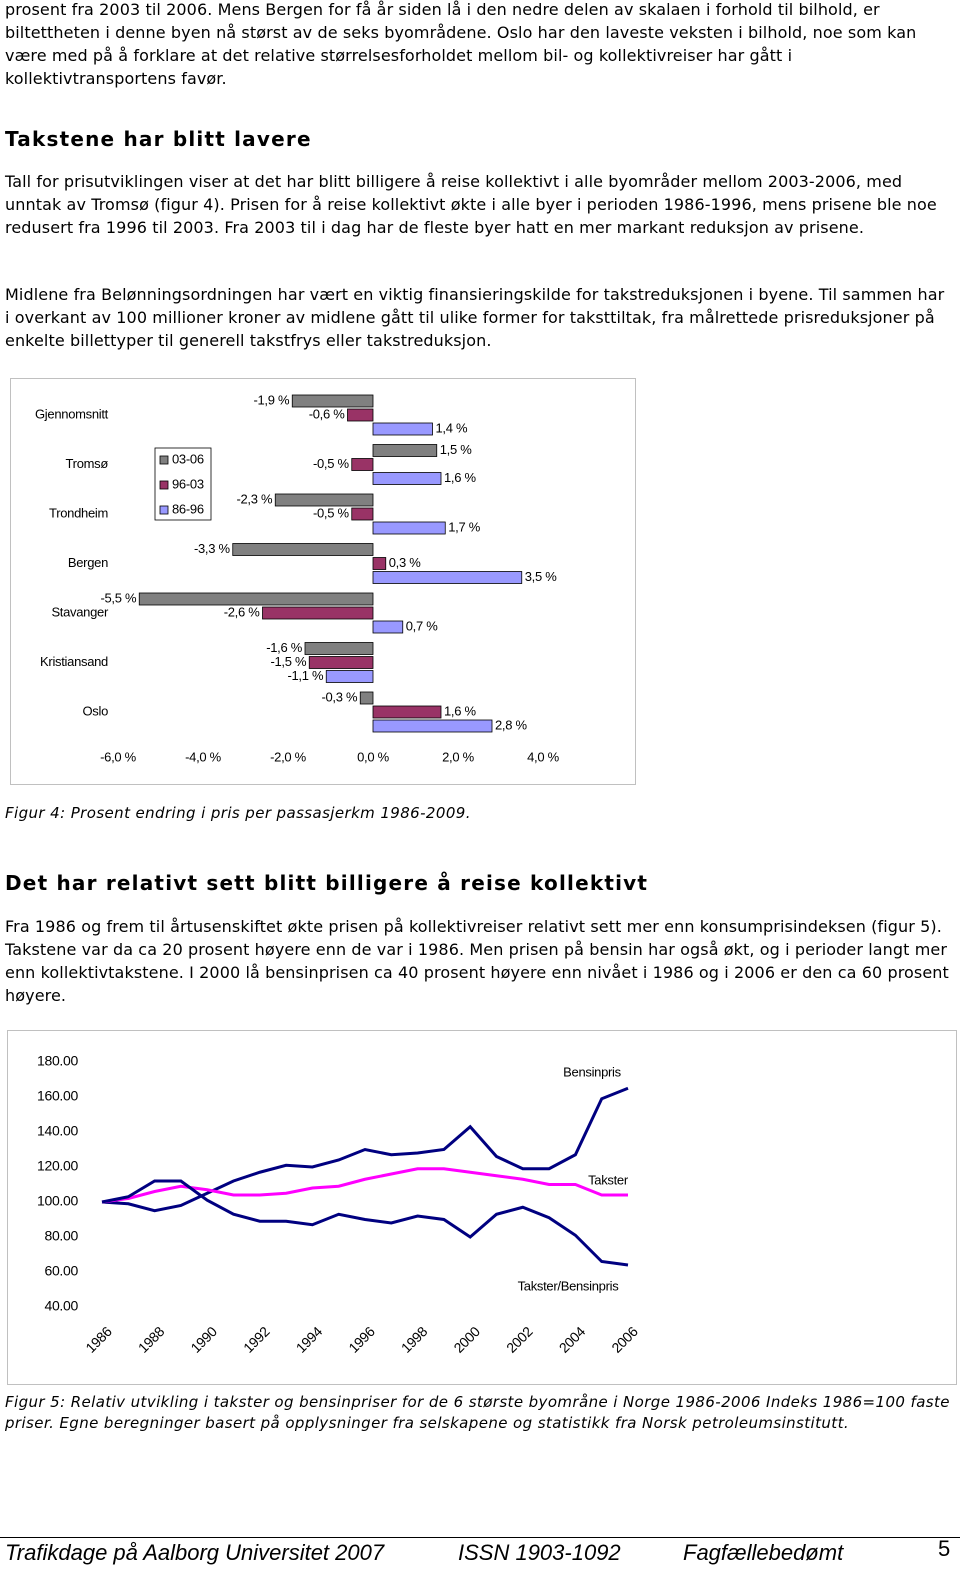  I want to click on legend-label: 86-96, so click(188, 508).